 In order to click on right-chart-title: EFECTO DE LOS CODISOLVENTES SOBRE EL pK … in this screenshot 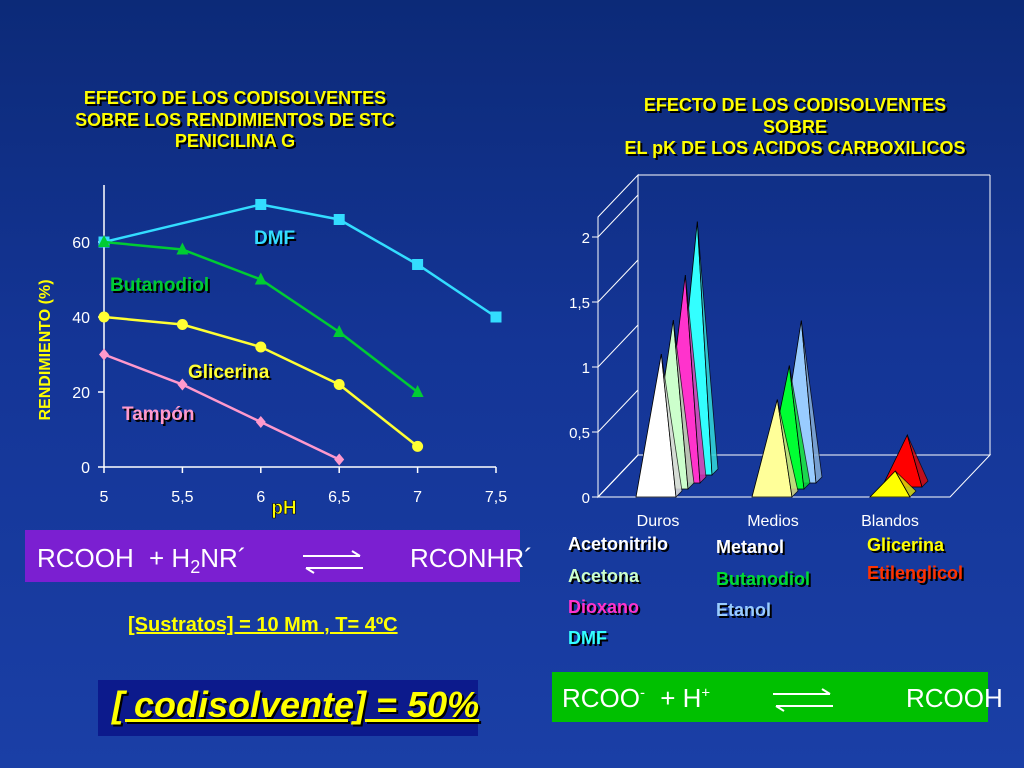, I will do `click(795, 127)`.